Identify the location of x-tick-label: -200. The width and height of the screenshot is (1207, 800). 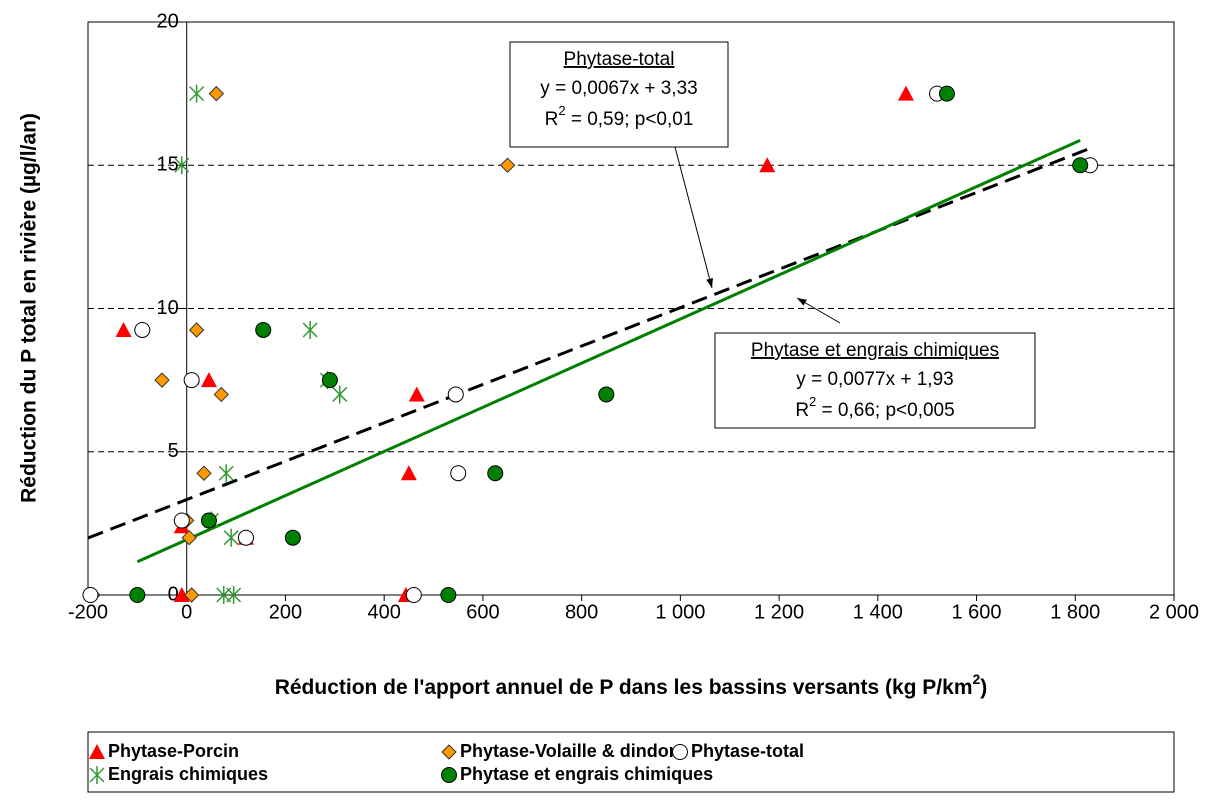
(88, 612).